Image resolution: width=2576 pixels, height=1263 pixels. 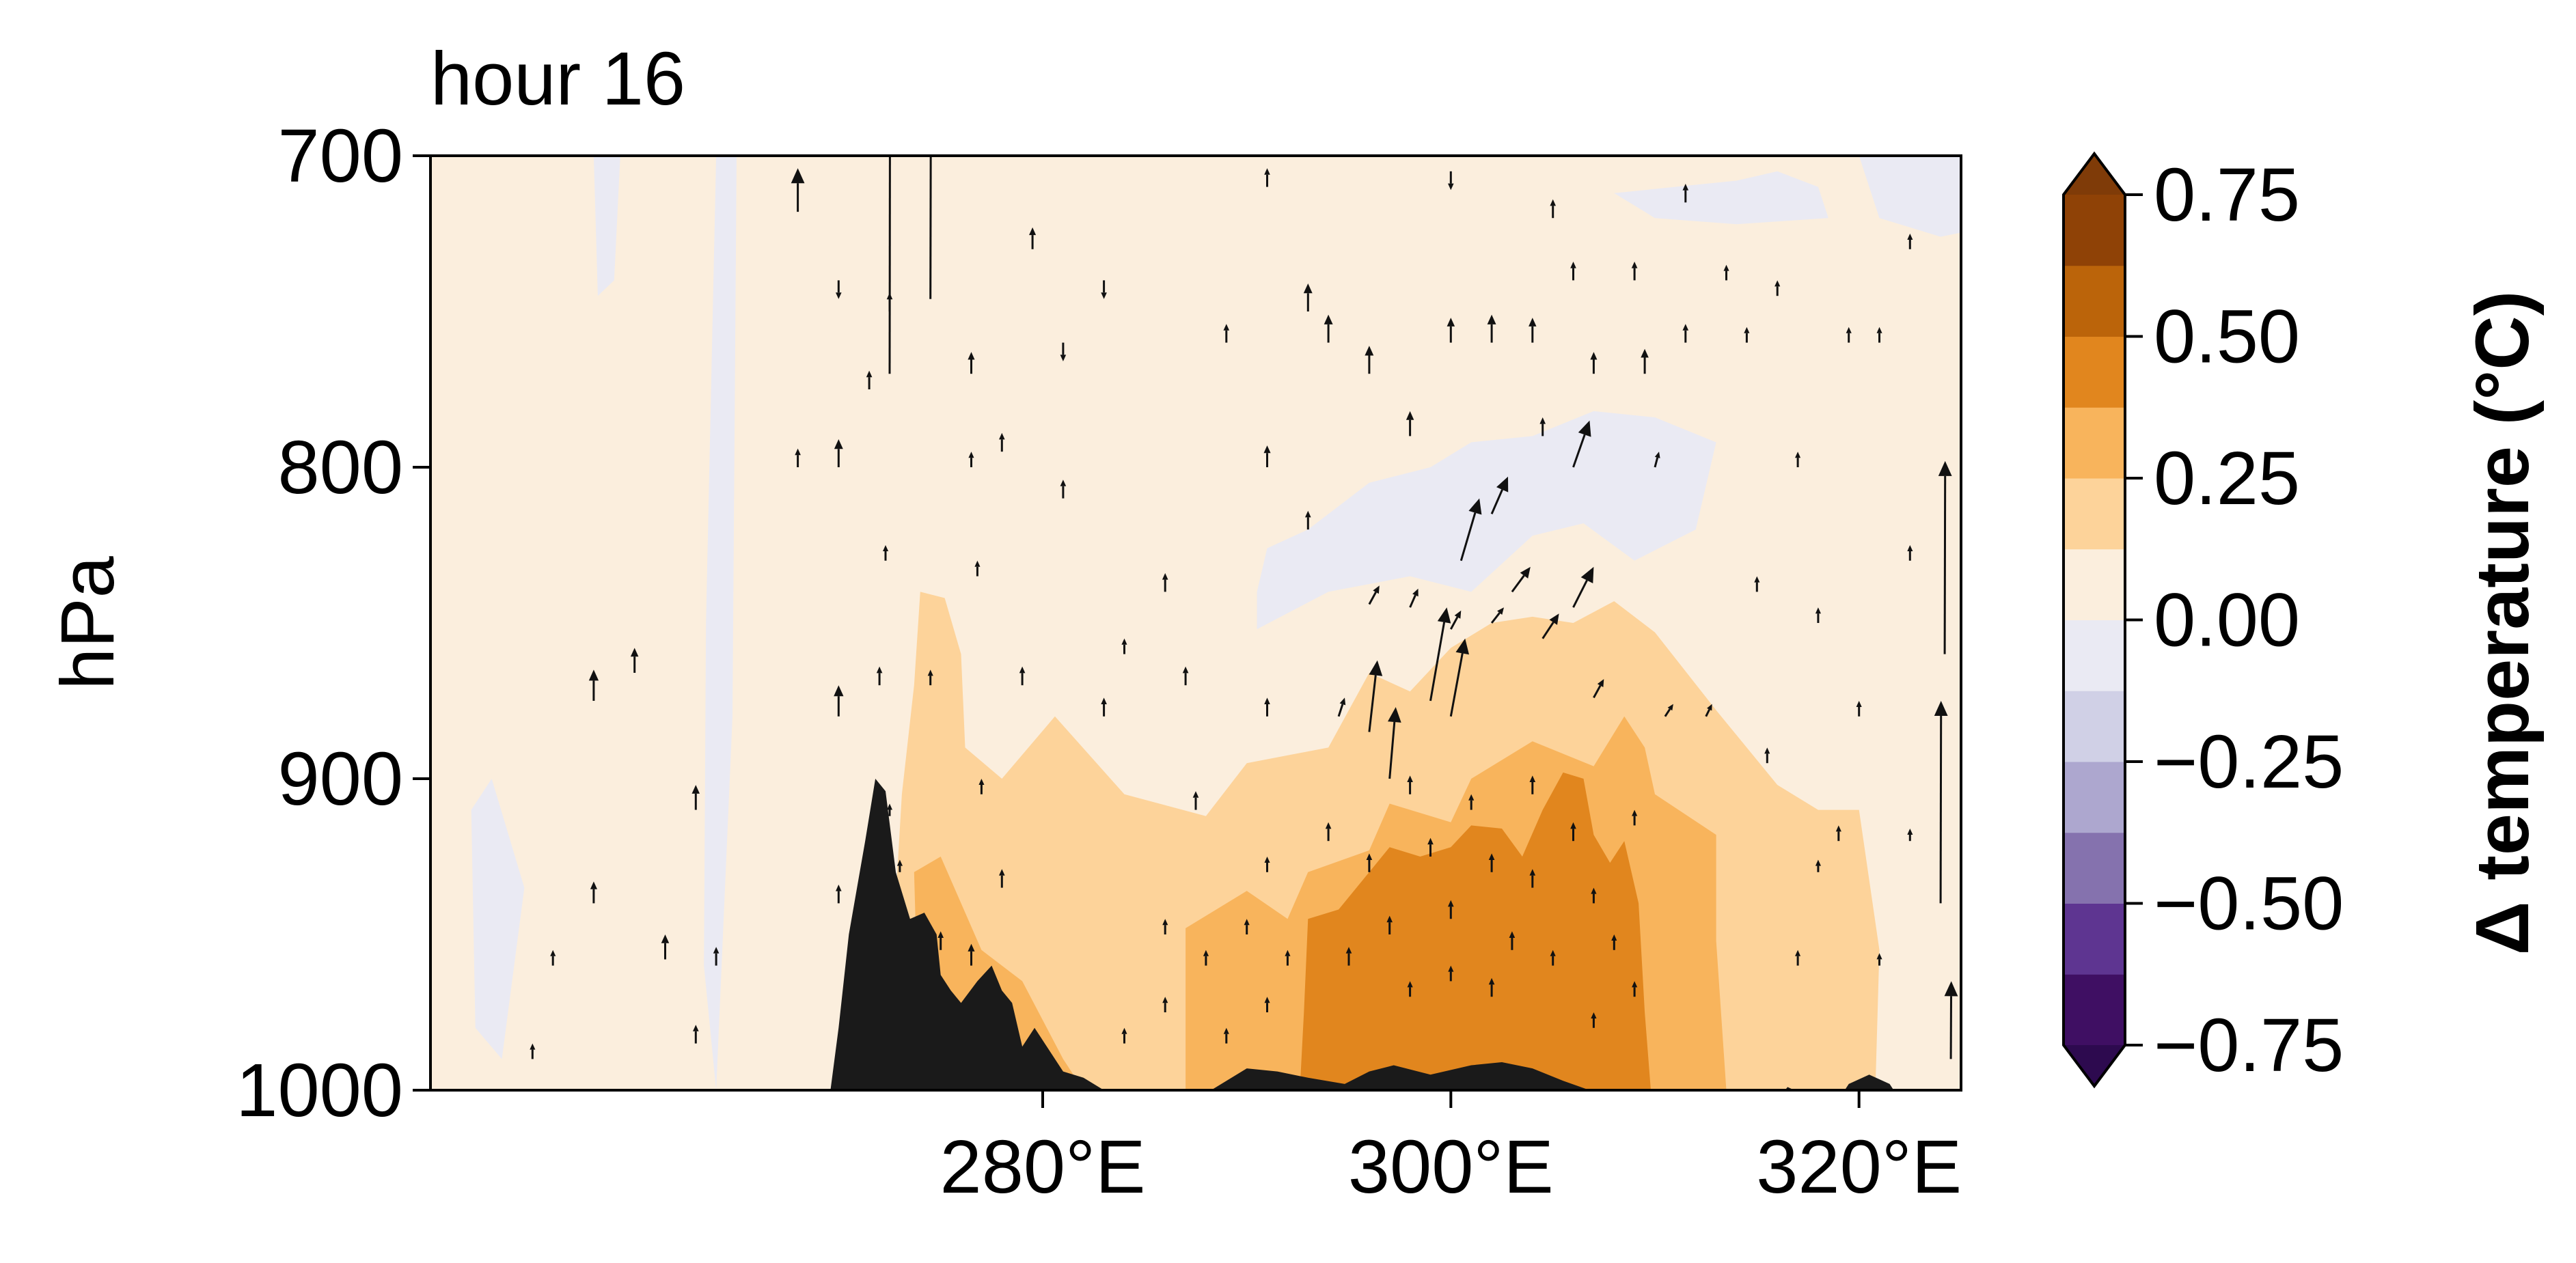 What do you see at coordinates (2503, 623) in the screenshot?
I see `colorbar-label: Δ temperature (°C)` at bounding box center [2503, 623].